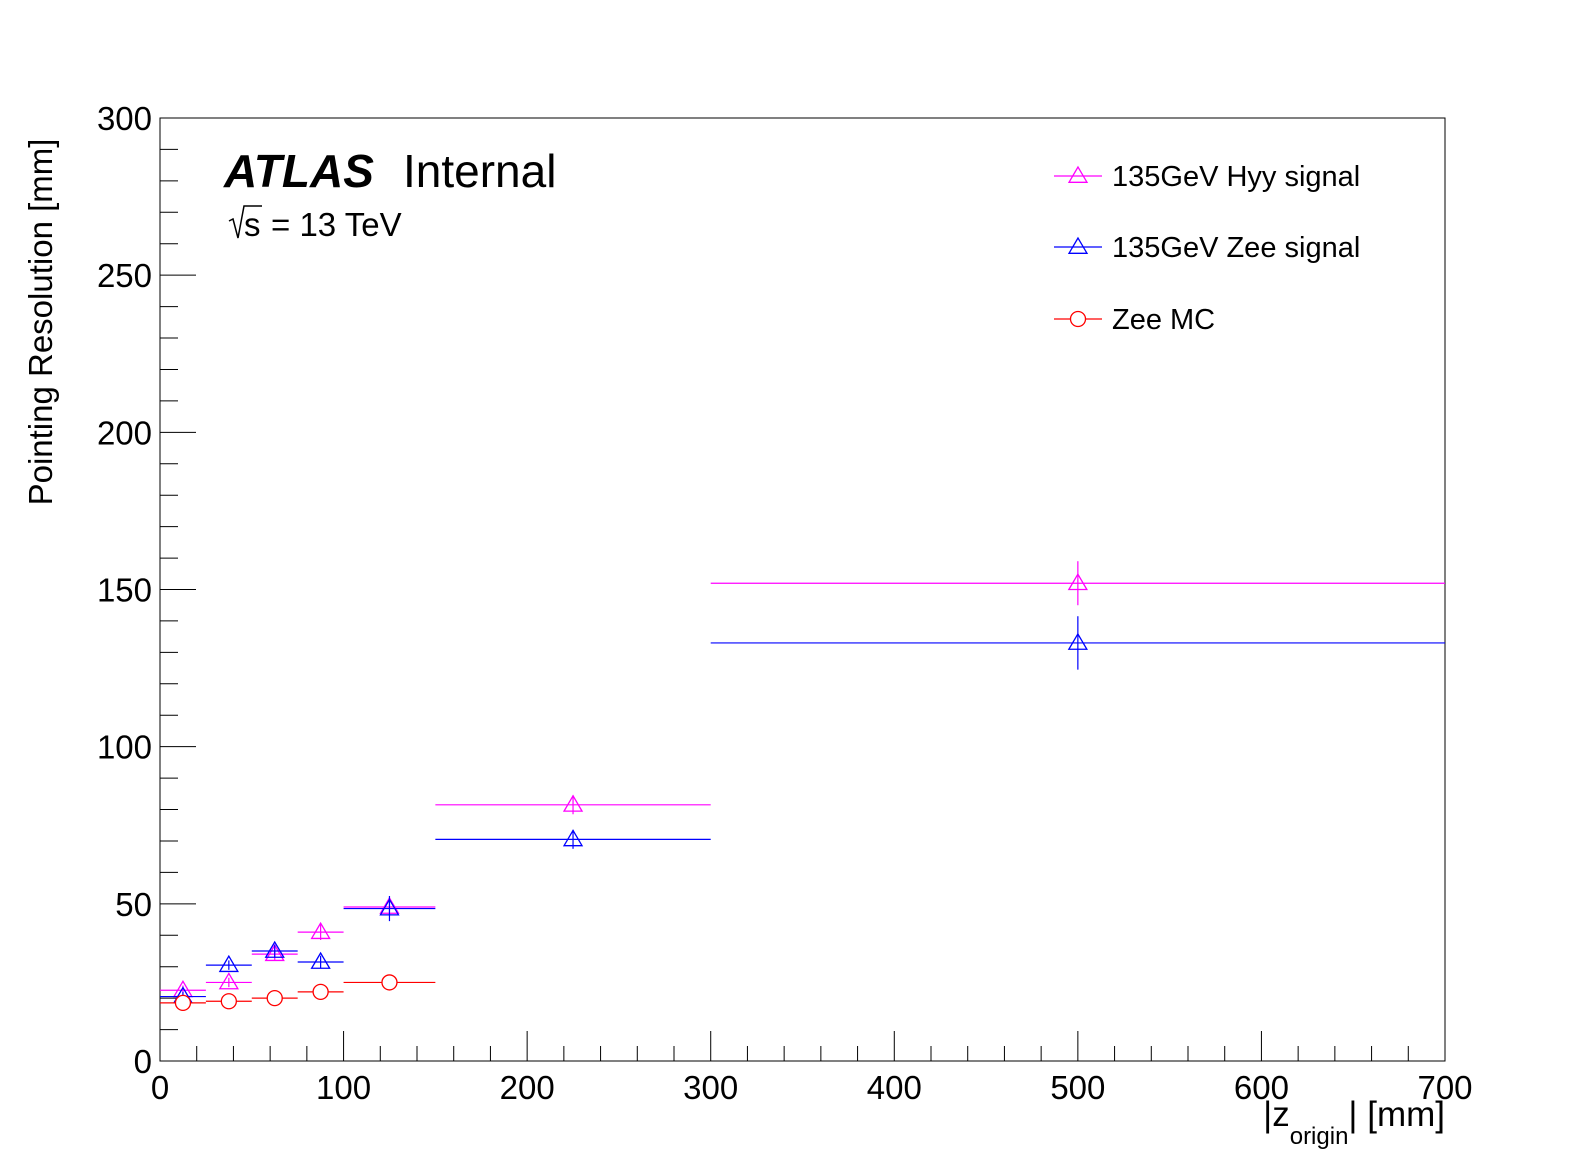 The width and height of the screenshot is (1596, 1172). What do you see at coordinates (1236, 177) in the screenshot?
I see `legend-label: 135GeV Hyy signal` at bounding box center [1236, 177].